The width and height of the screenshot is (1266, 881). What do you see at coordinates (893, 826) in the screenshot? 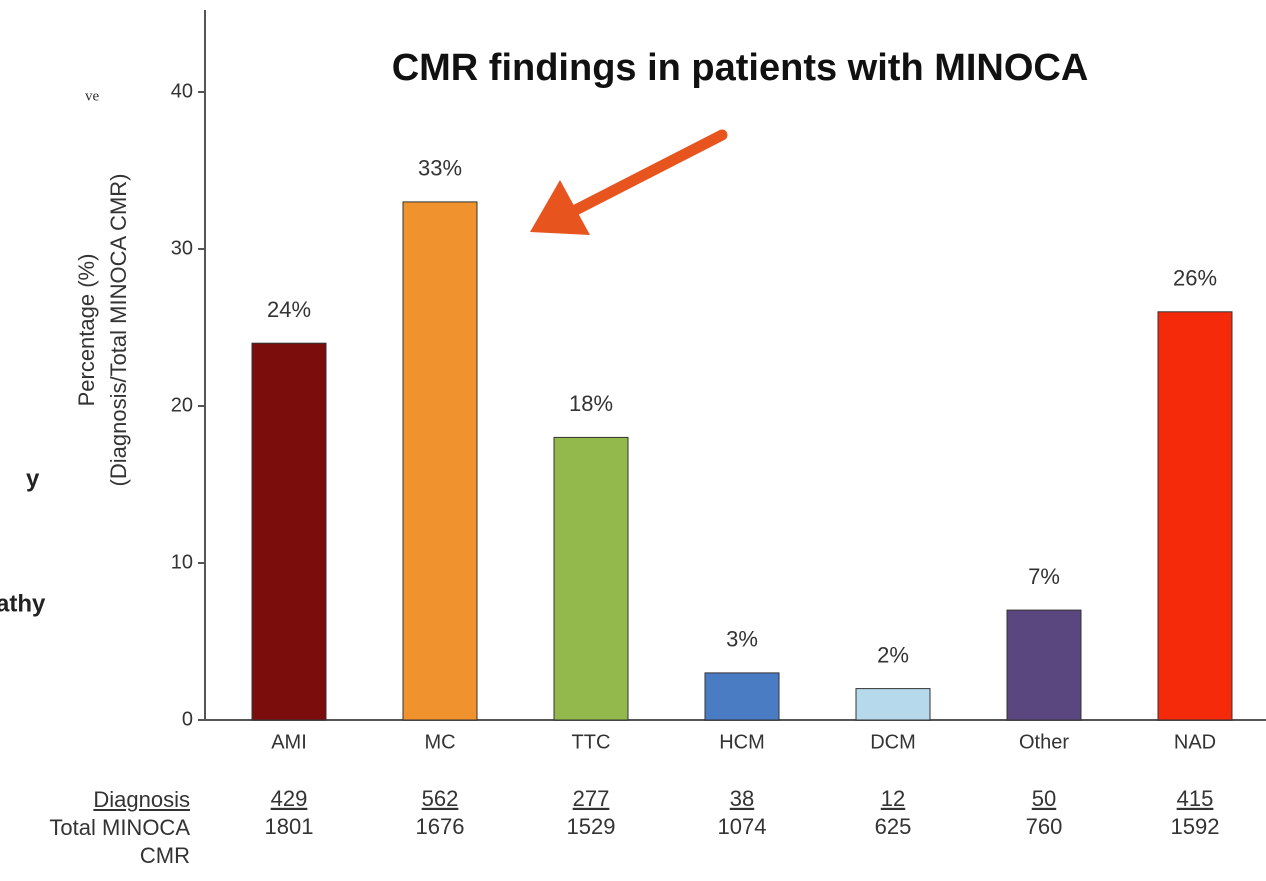
I see `table-cell: 625` at bounding box center [893, 826].